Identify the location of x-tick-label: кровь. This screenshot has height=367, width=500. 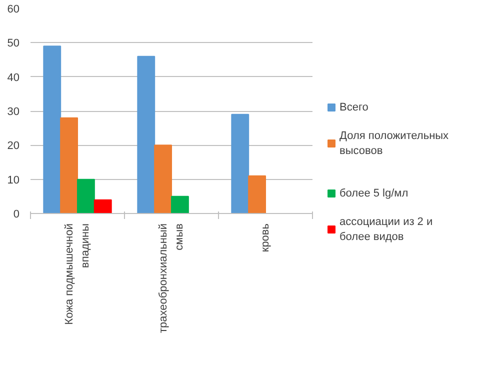
(266, 237).